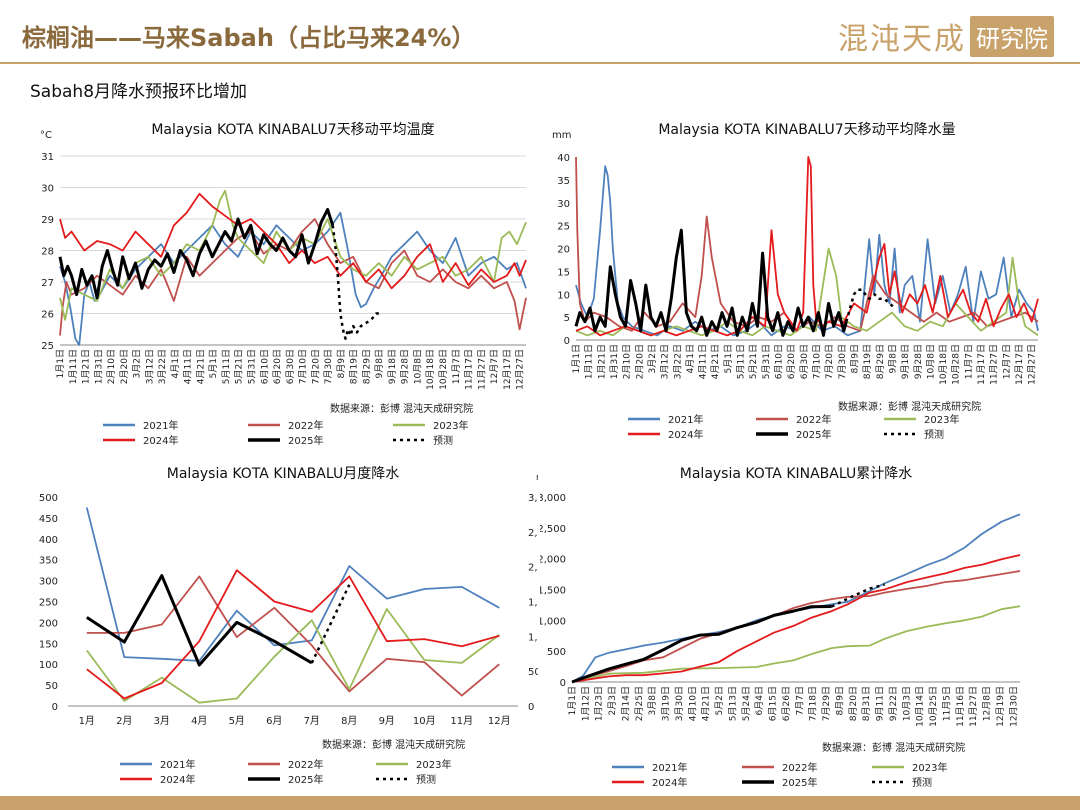  What do you see at coordinates (349, 721) in the screenshot?
I see `x-tick-label: 8月` at bounding box center [349, 721].